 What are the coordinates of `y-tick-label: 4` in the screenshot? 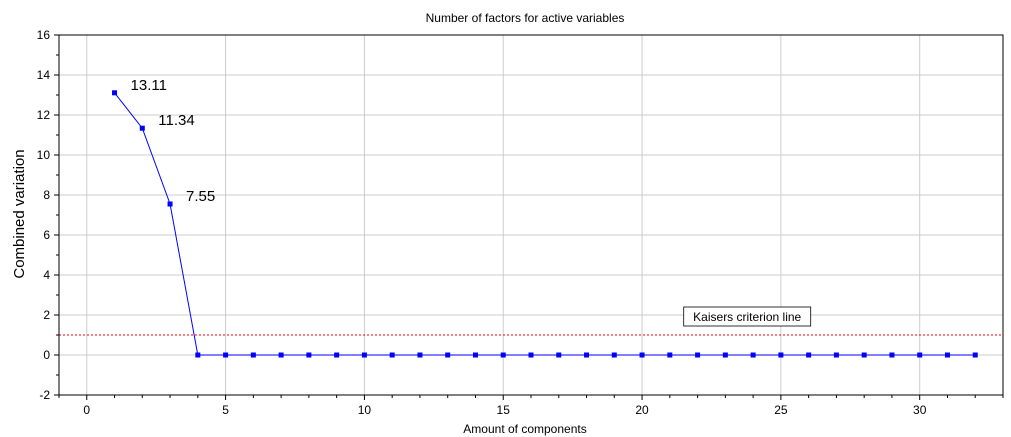 It's located at (46, 275).